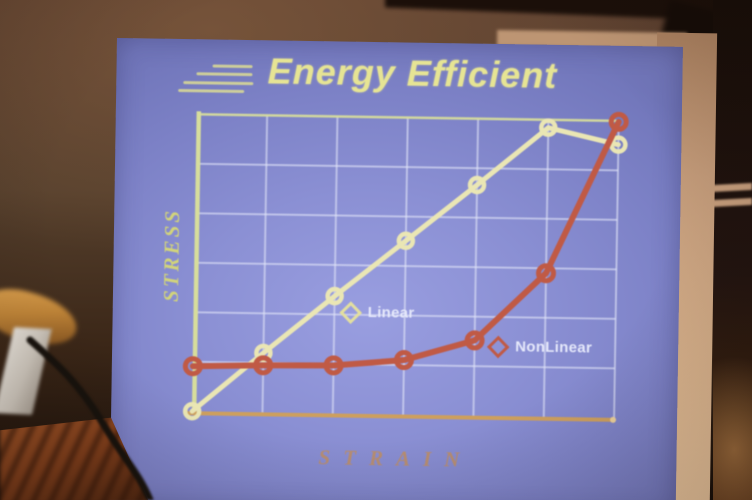  Describe the element at coordinates (391, 312) in the screenshot. I see `legend-label: Linear` at that location.